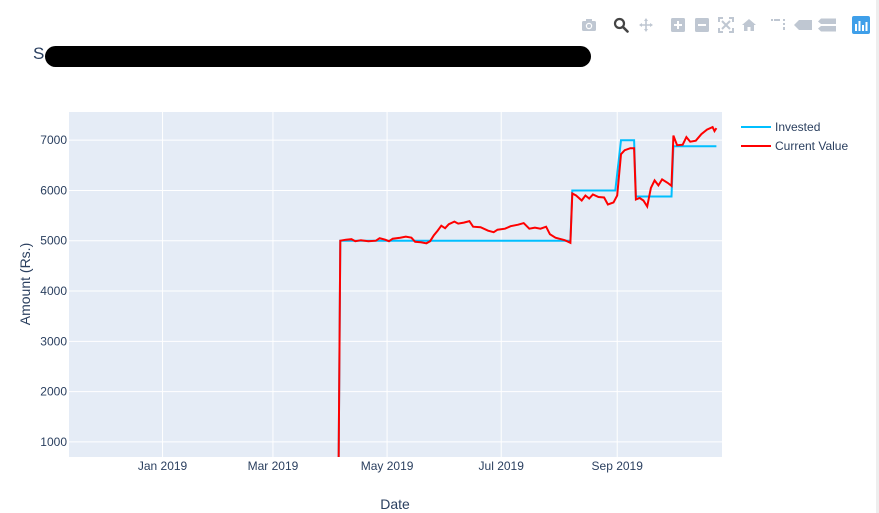  I want to click on x-tick-label: May 2019, so click(387, 466).